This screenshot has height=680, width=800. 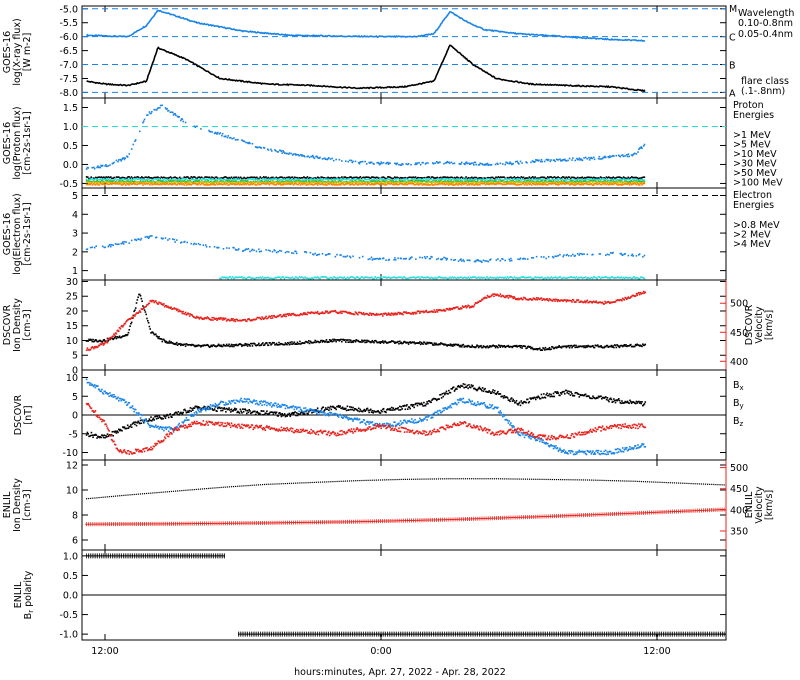 What do you see at coordinates (404, 52) in the screenshot?
I see `panel-frame` at bounding box center [404, 52].